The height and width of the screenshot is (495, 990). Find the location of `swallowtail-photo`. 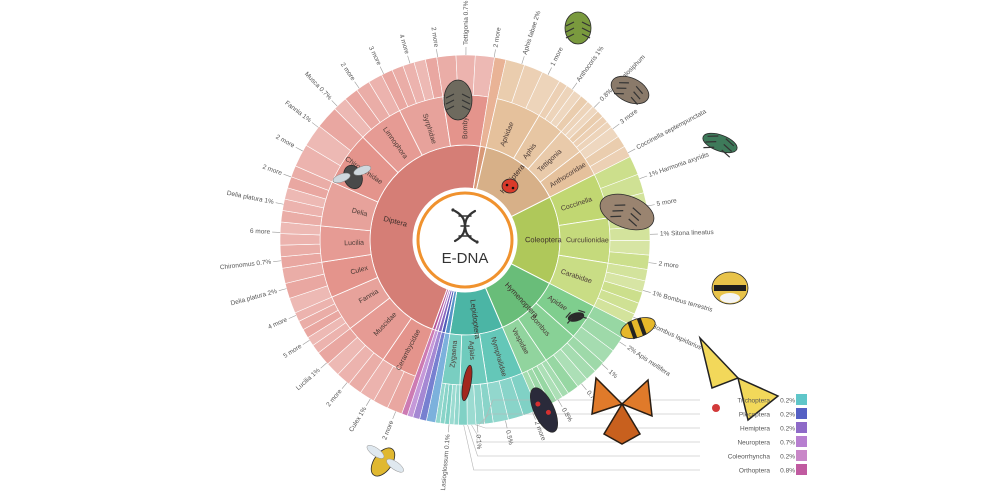

swallowtail-photo is located at coordinates (739, 378).